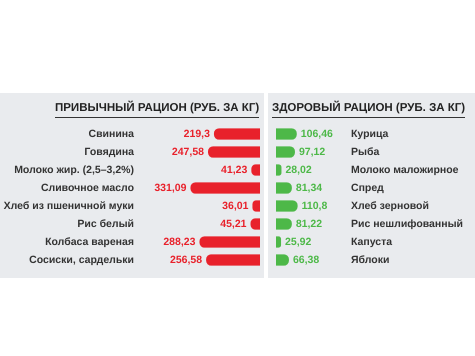  I want to click on data-label: 66,38, so click(306, 260).